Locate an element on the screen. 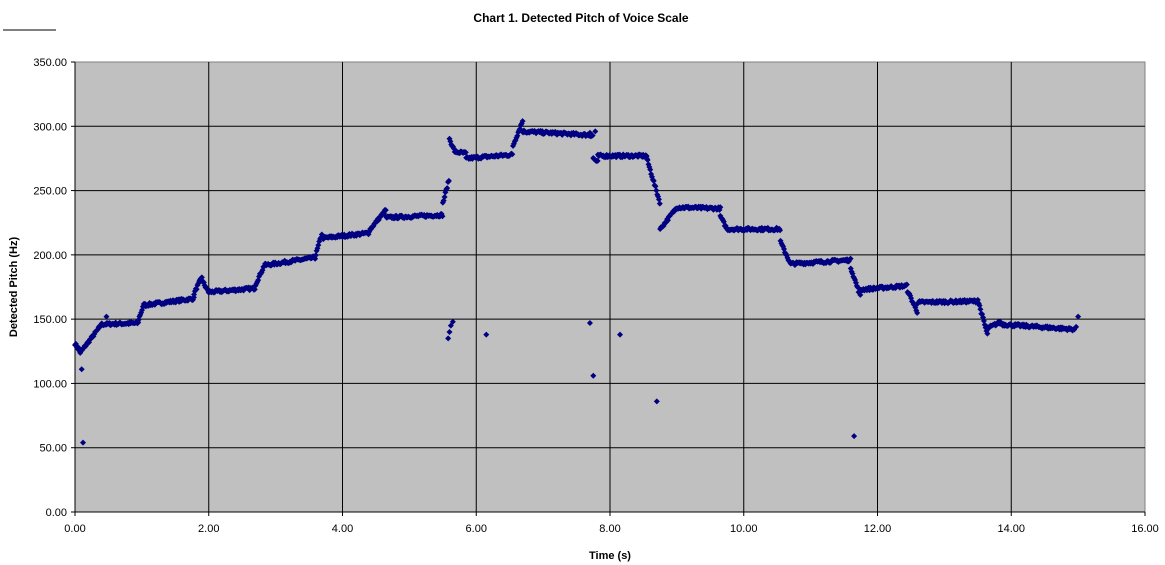 The height and width of the screenshot is (565, 1165). x-tick-label: 0.00 is located at coordinates (74, 529).